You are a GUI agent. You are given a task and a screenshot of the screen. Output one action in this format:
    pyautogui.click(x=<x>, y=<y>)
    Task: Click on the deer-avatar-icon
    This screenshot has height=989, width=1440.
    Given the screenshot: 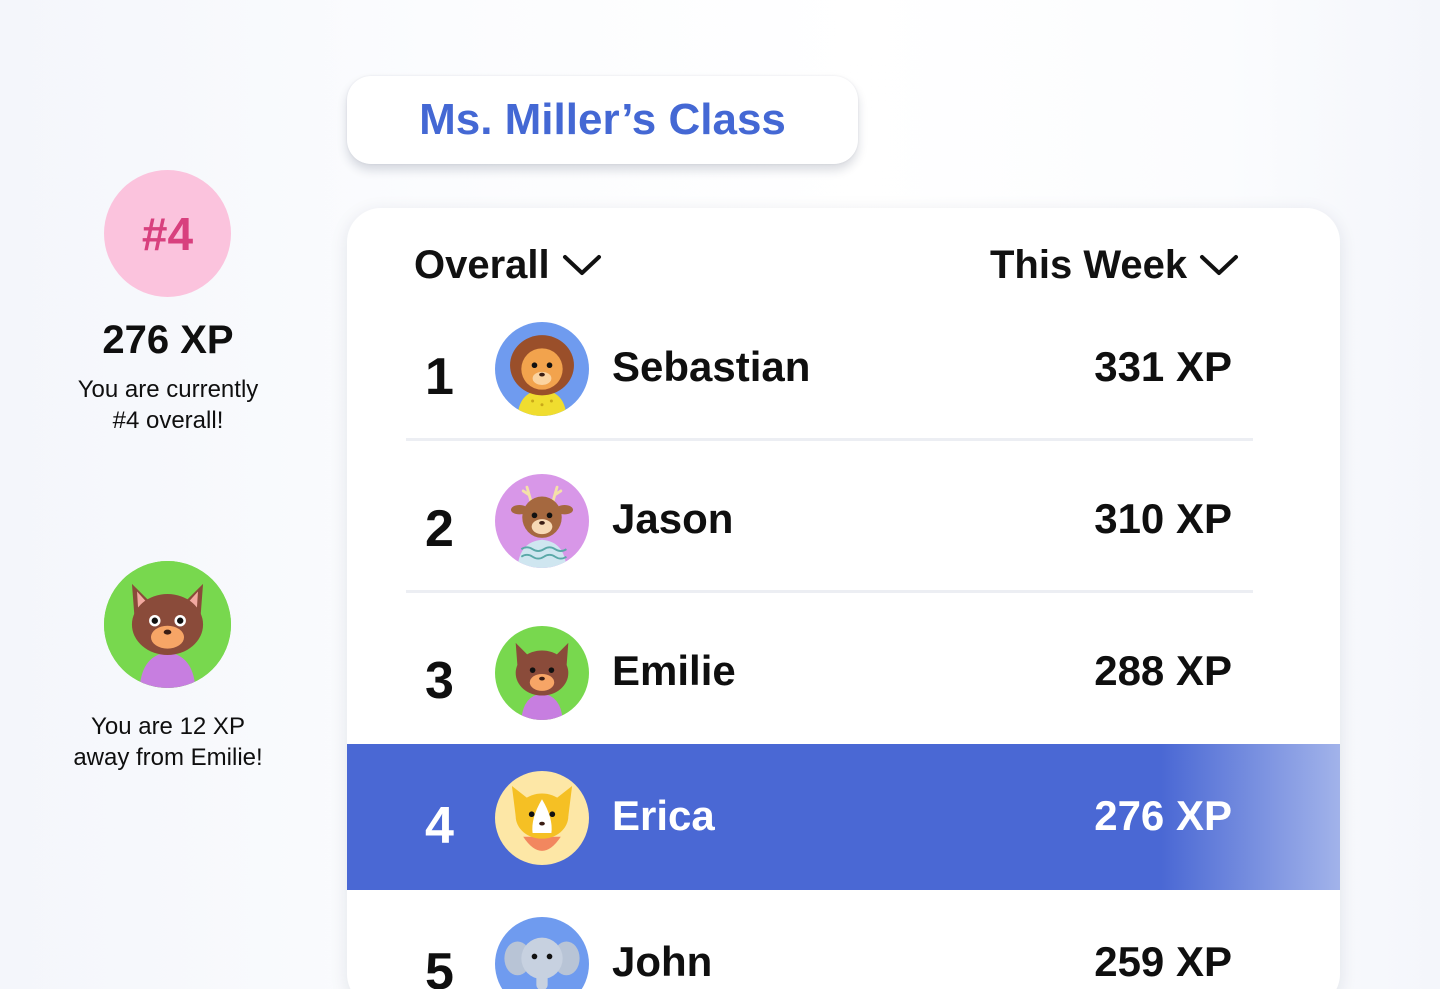 What is the action you would take?
    pyautogui.click(x=542, y=521)
    